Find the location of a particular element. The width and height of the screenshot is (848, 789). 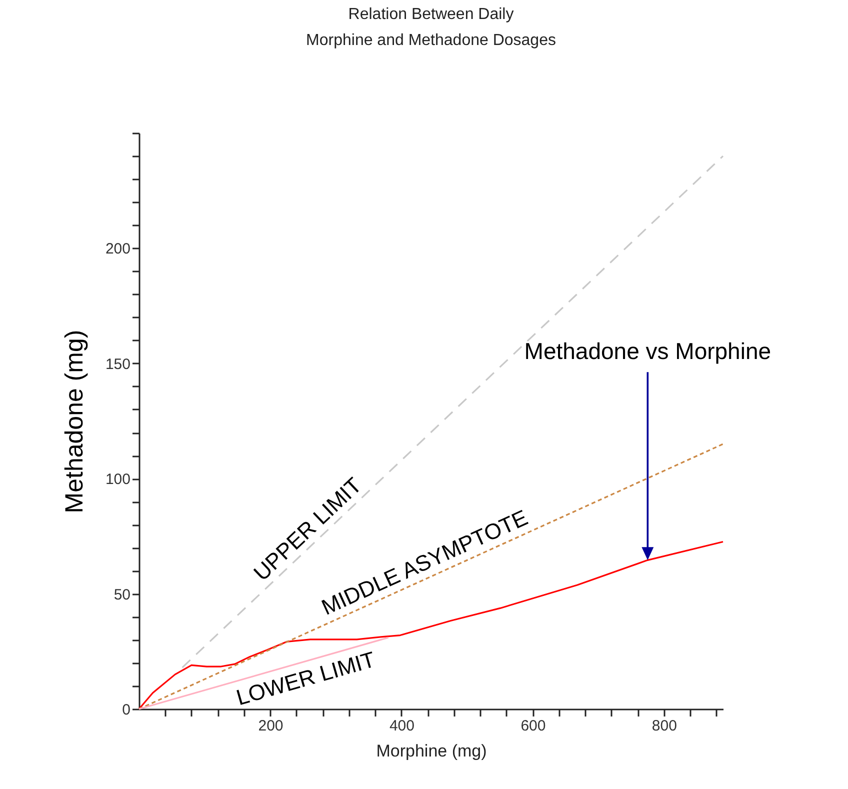

x-tick-label: 200 is located at coordinates (271, 726).